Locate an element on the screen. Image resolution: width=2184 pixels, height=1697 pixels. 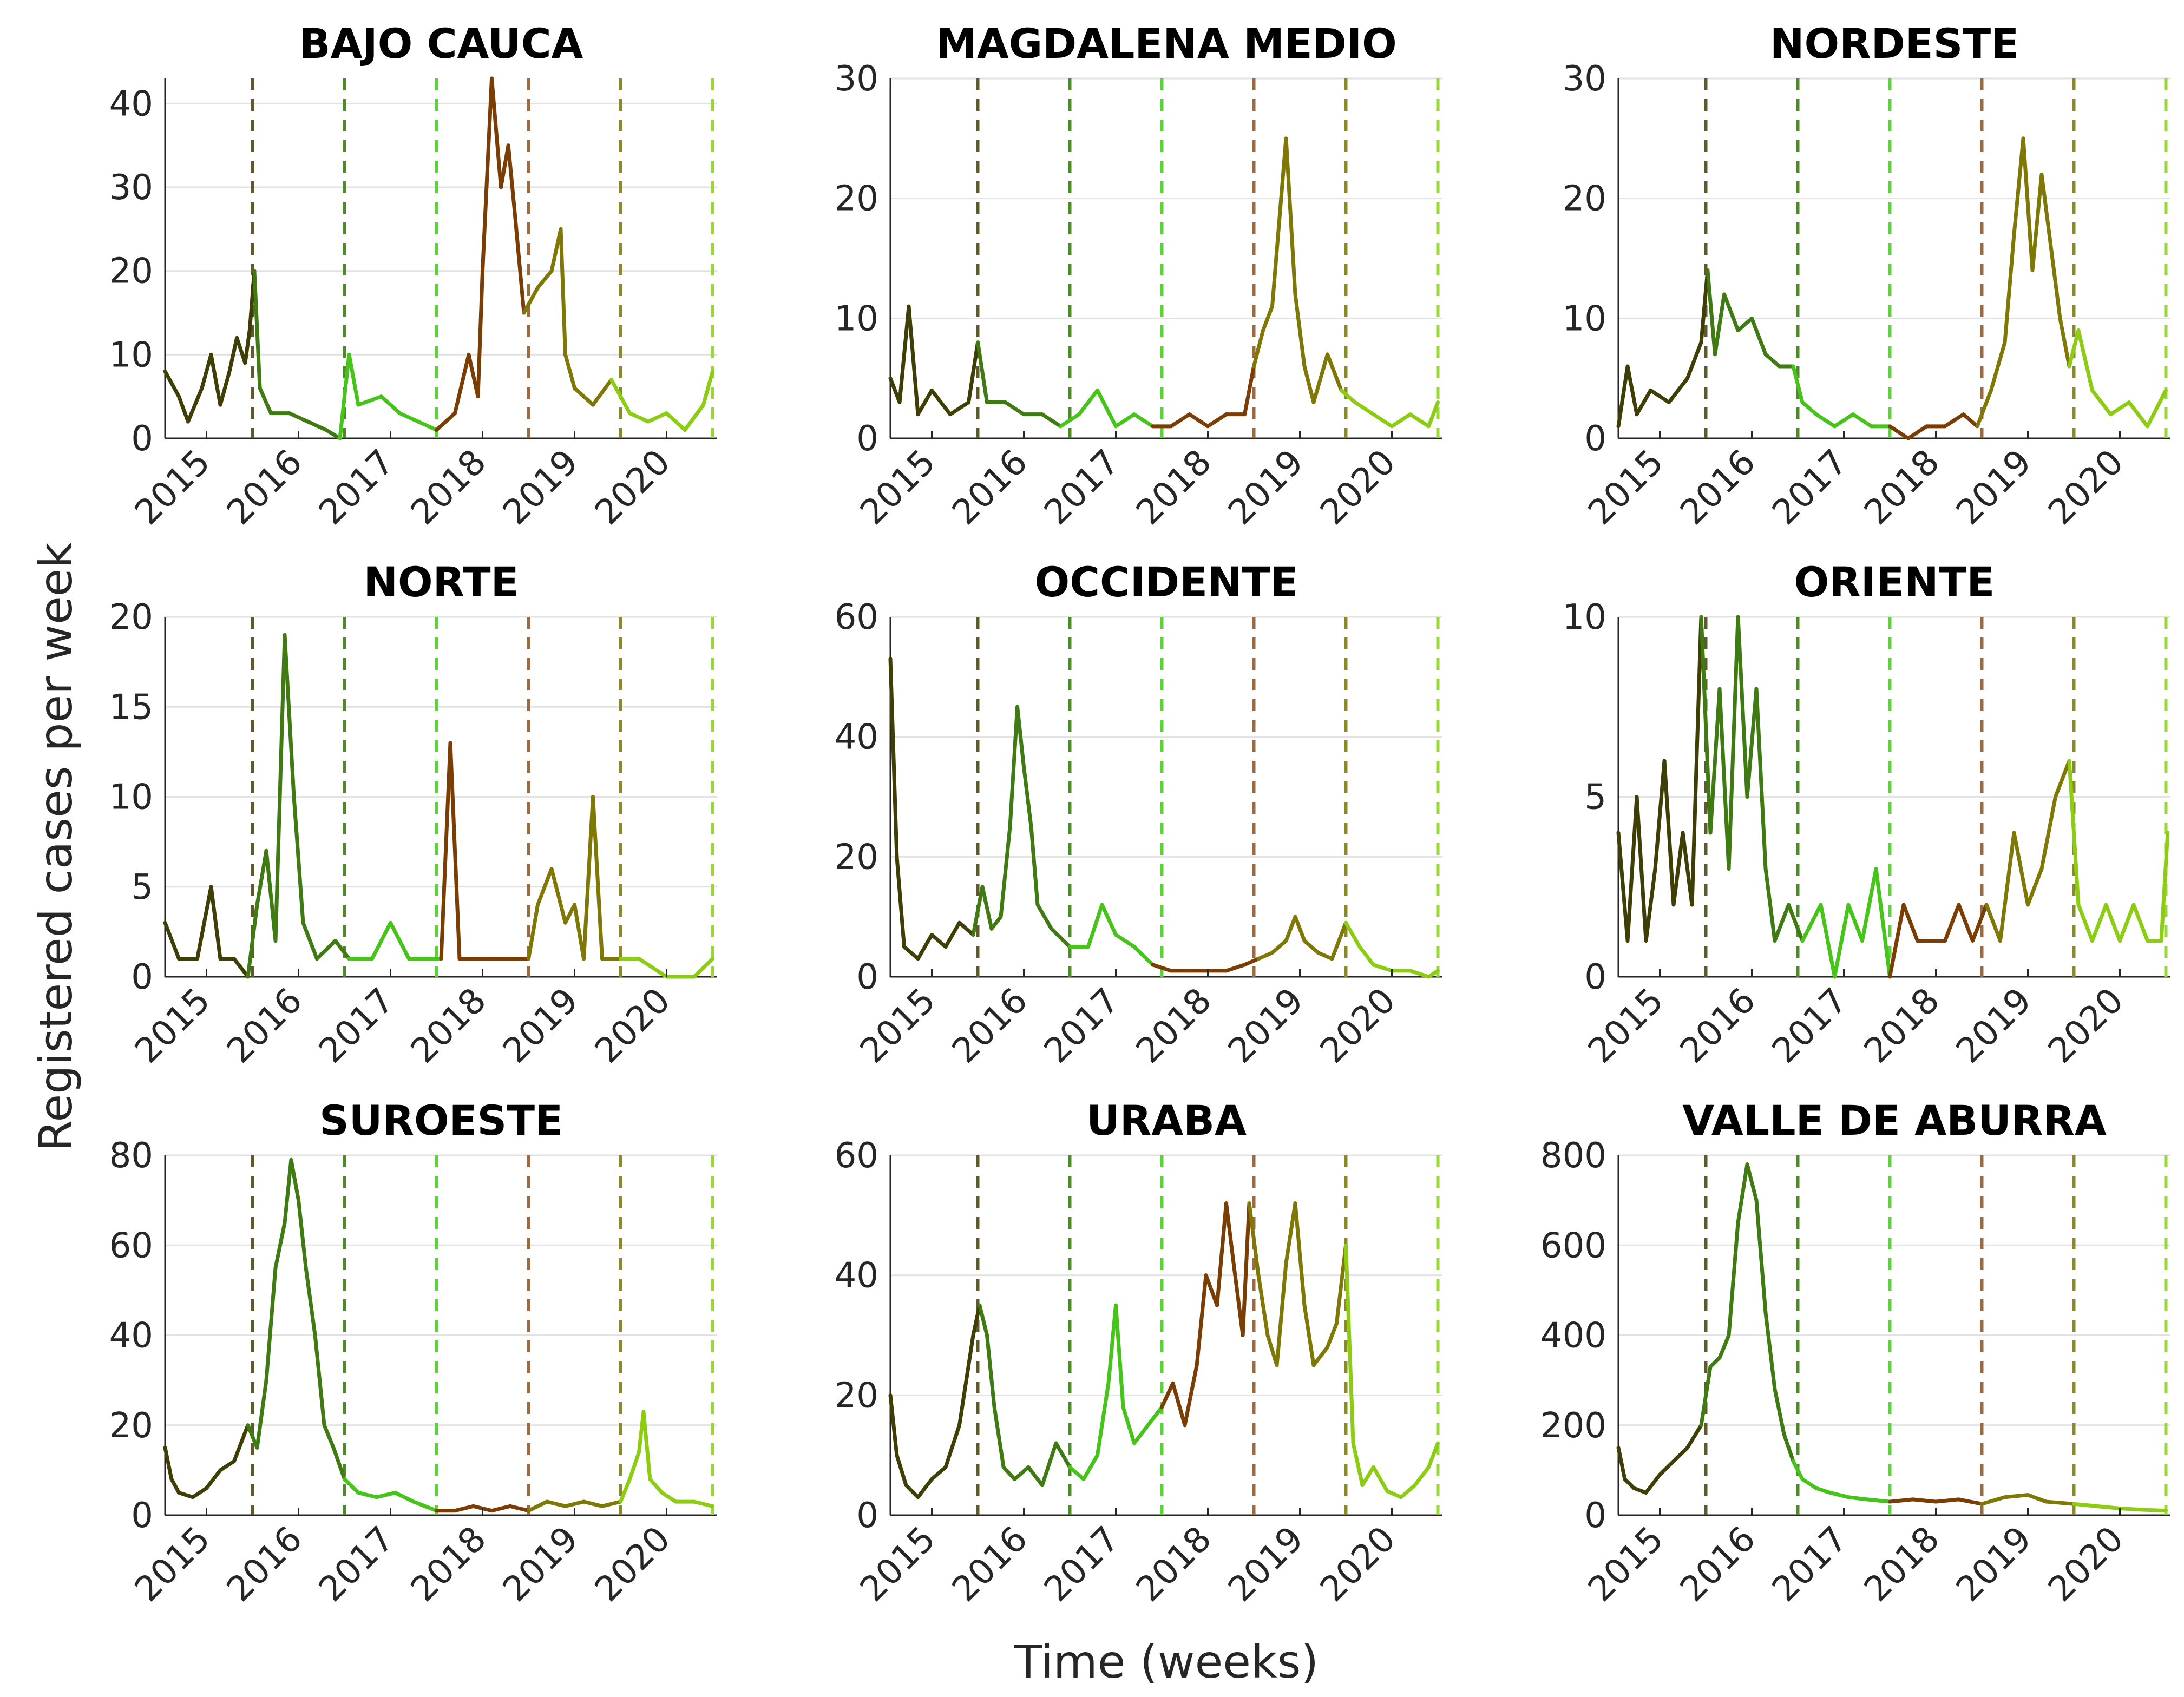
y-tick-label: 5 is located at coordinates (142, 887).